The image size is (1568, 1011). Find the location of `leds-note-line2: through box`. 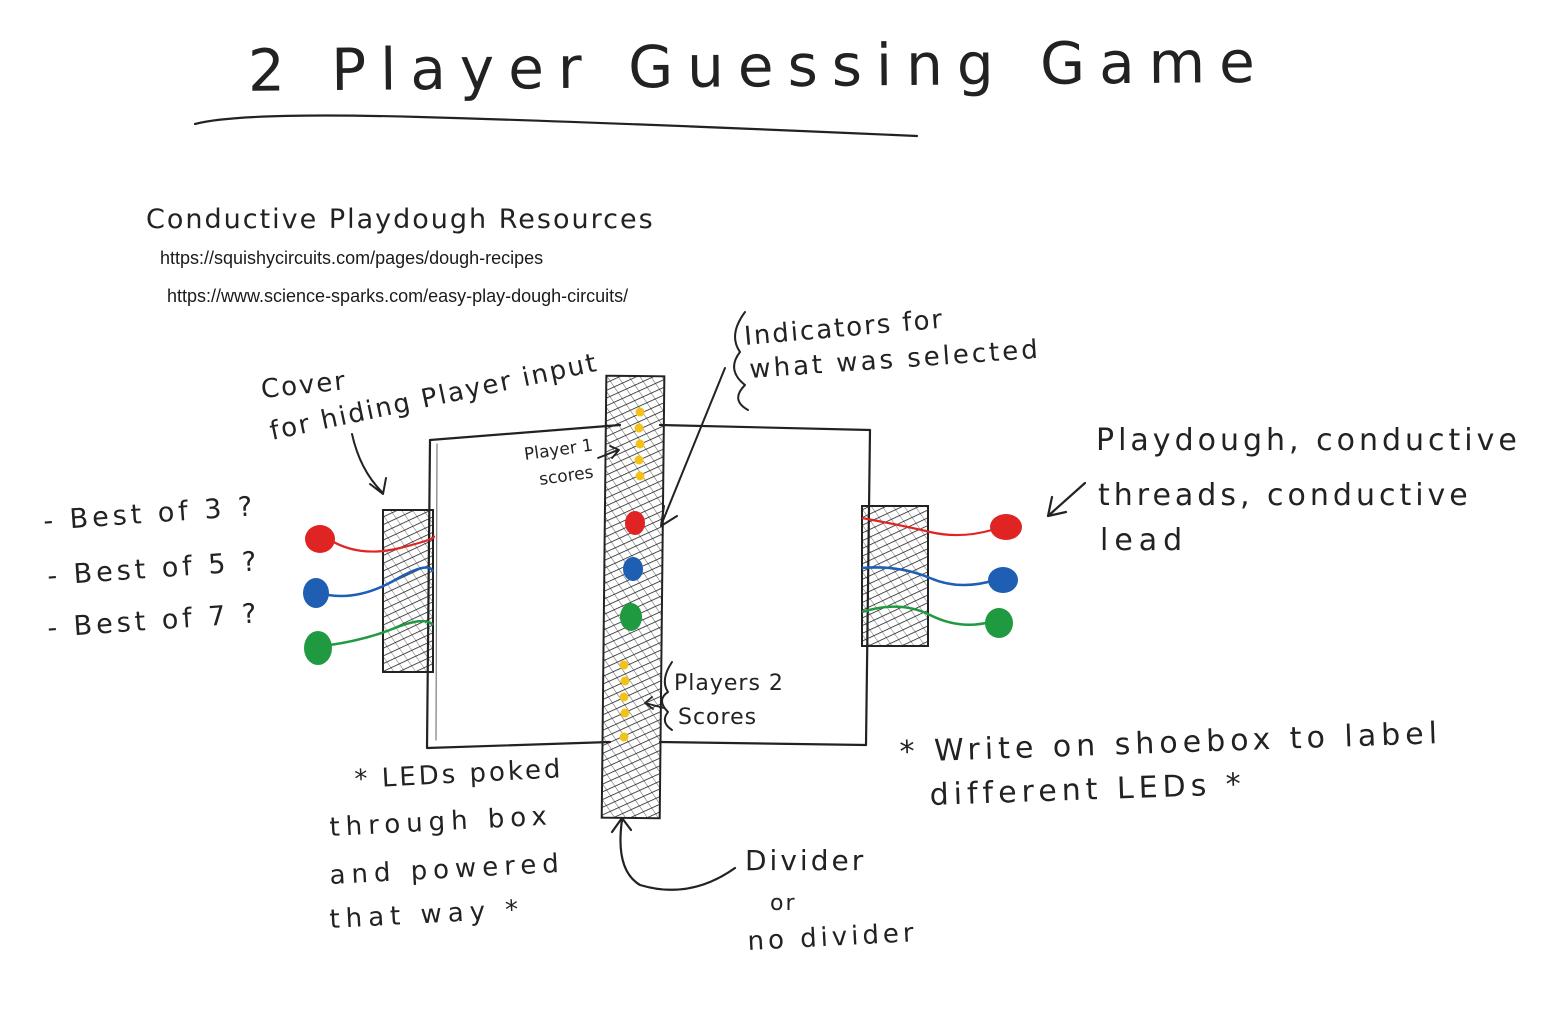

leds-note-line2: through box is located at coordinates (441, 822).